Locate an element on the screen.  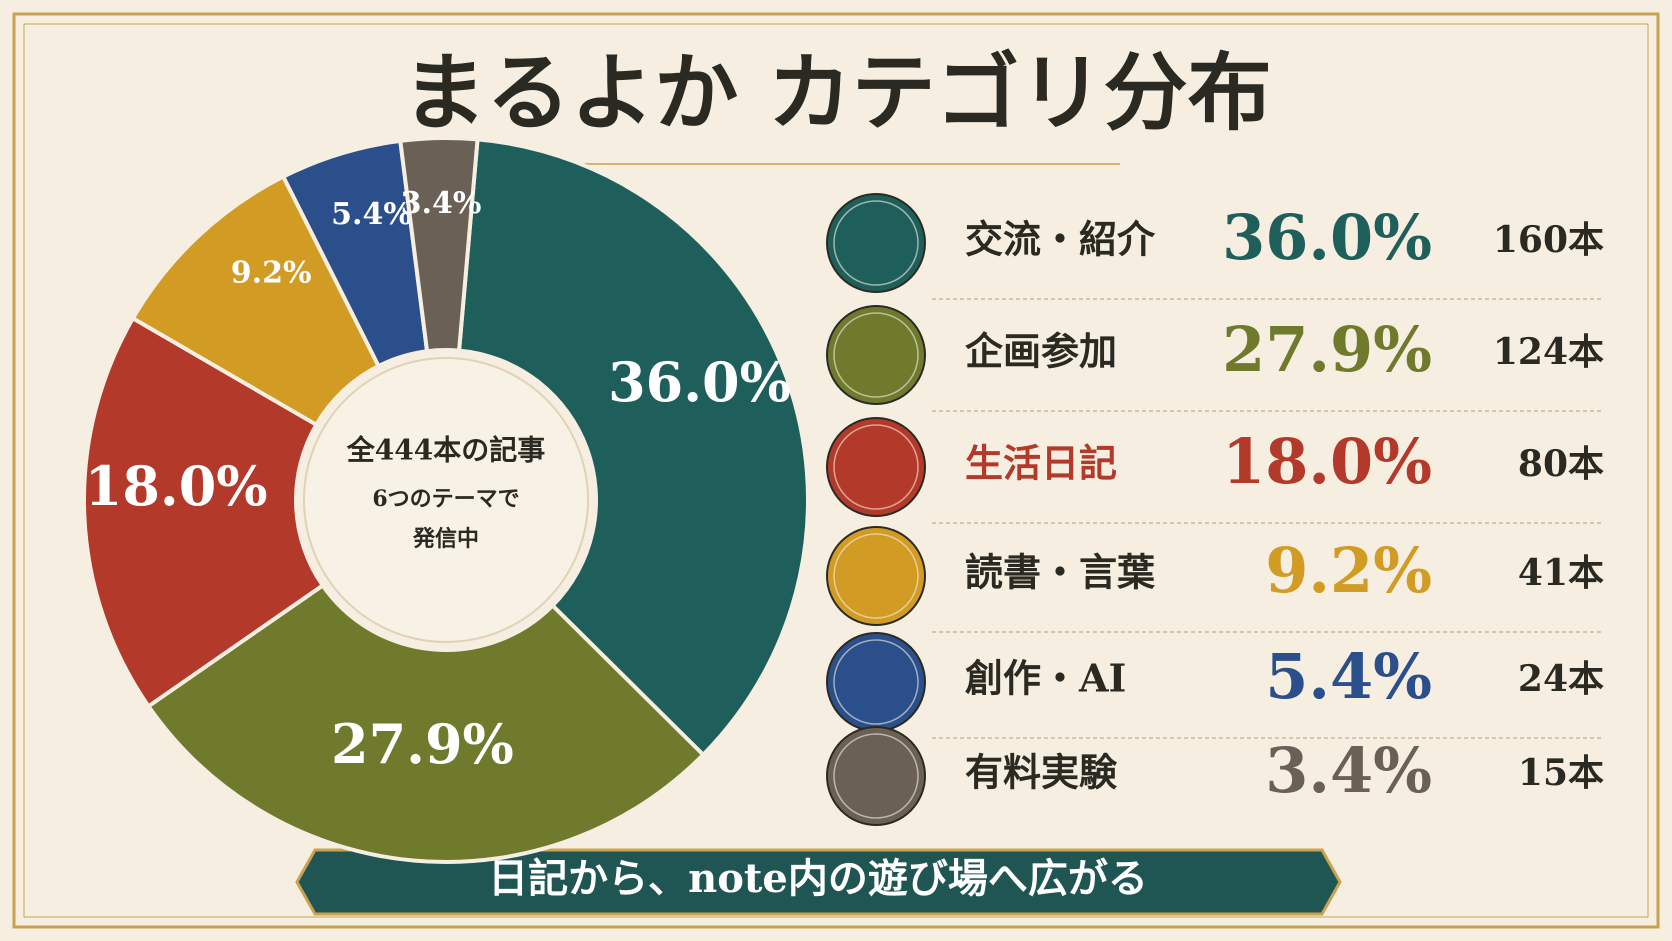
count-label: 15本 is located at coordinates (1561, 773).